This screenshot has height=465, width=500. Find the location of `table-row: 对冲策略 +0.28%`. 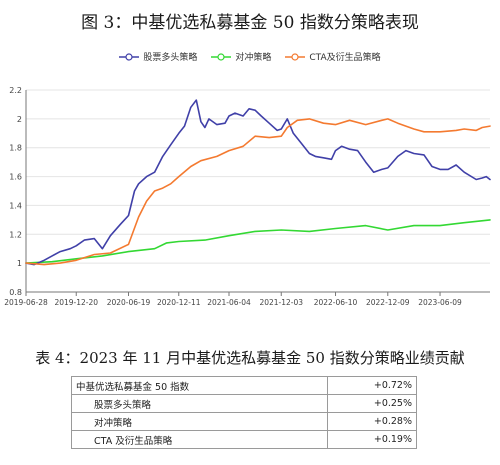

table-row: 对冲策略 +0.28% is located at coordinates (244, 421).